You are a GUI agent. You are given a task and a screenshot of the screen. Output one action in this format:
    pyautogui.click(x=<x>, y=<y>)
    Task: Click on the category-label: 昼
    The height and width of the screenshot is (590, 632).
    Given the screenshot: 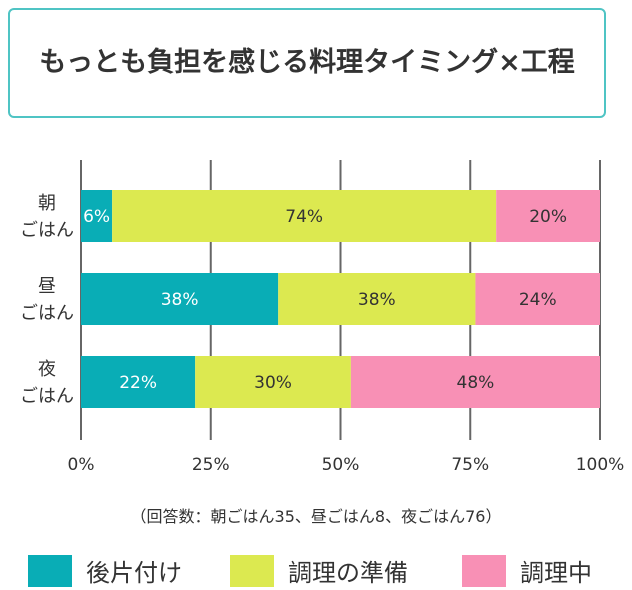 What is the action you would take?
    pyautogui.click(x=47, y=286)
    